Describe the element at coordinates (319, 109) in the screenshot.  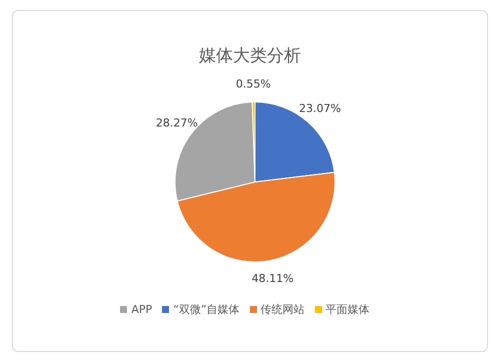
I see `data-label: 23.07%` at that location.